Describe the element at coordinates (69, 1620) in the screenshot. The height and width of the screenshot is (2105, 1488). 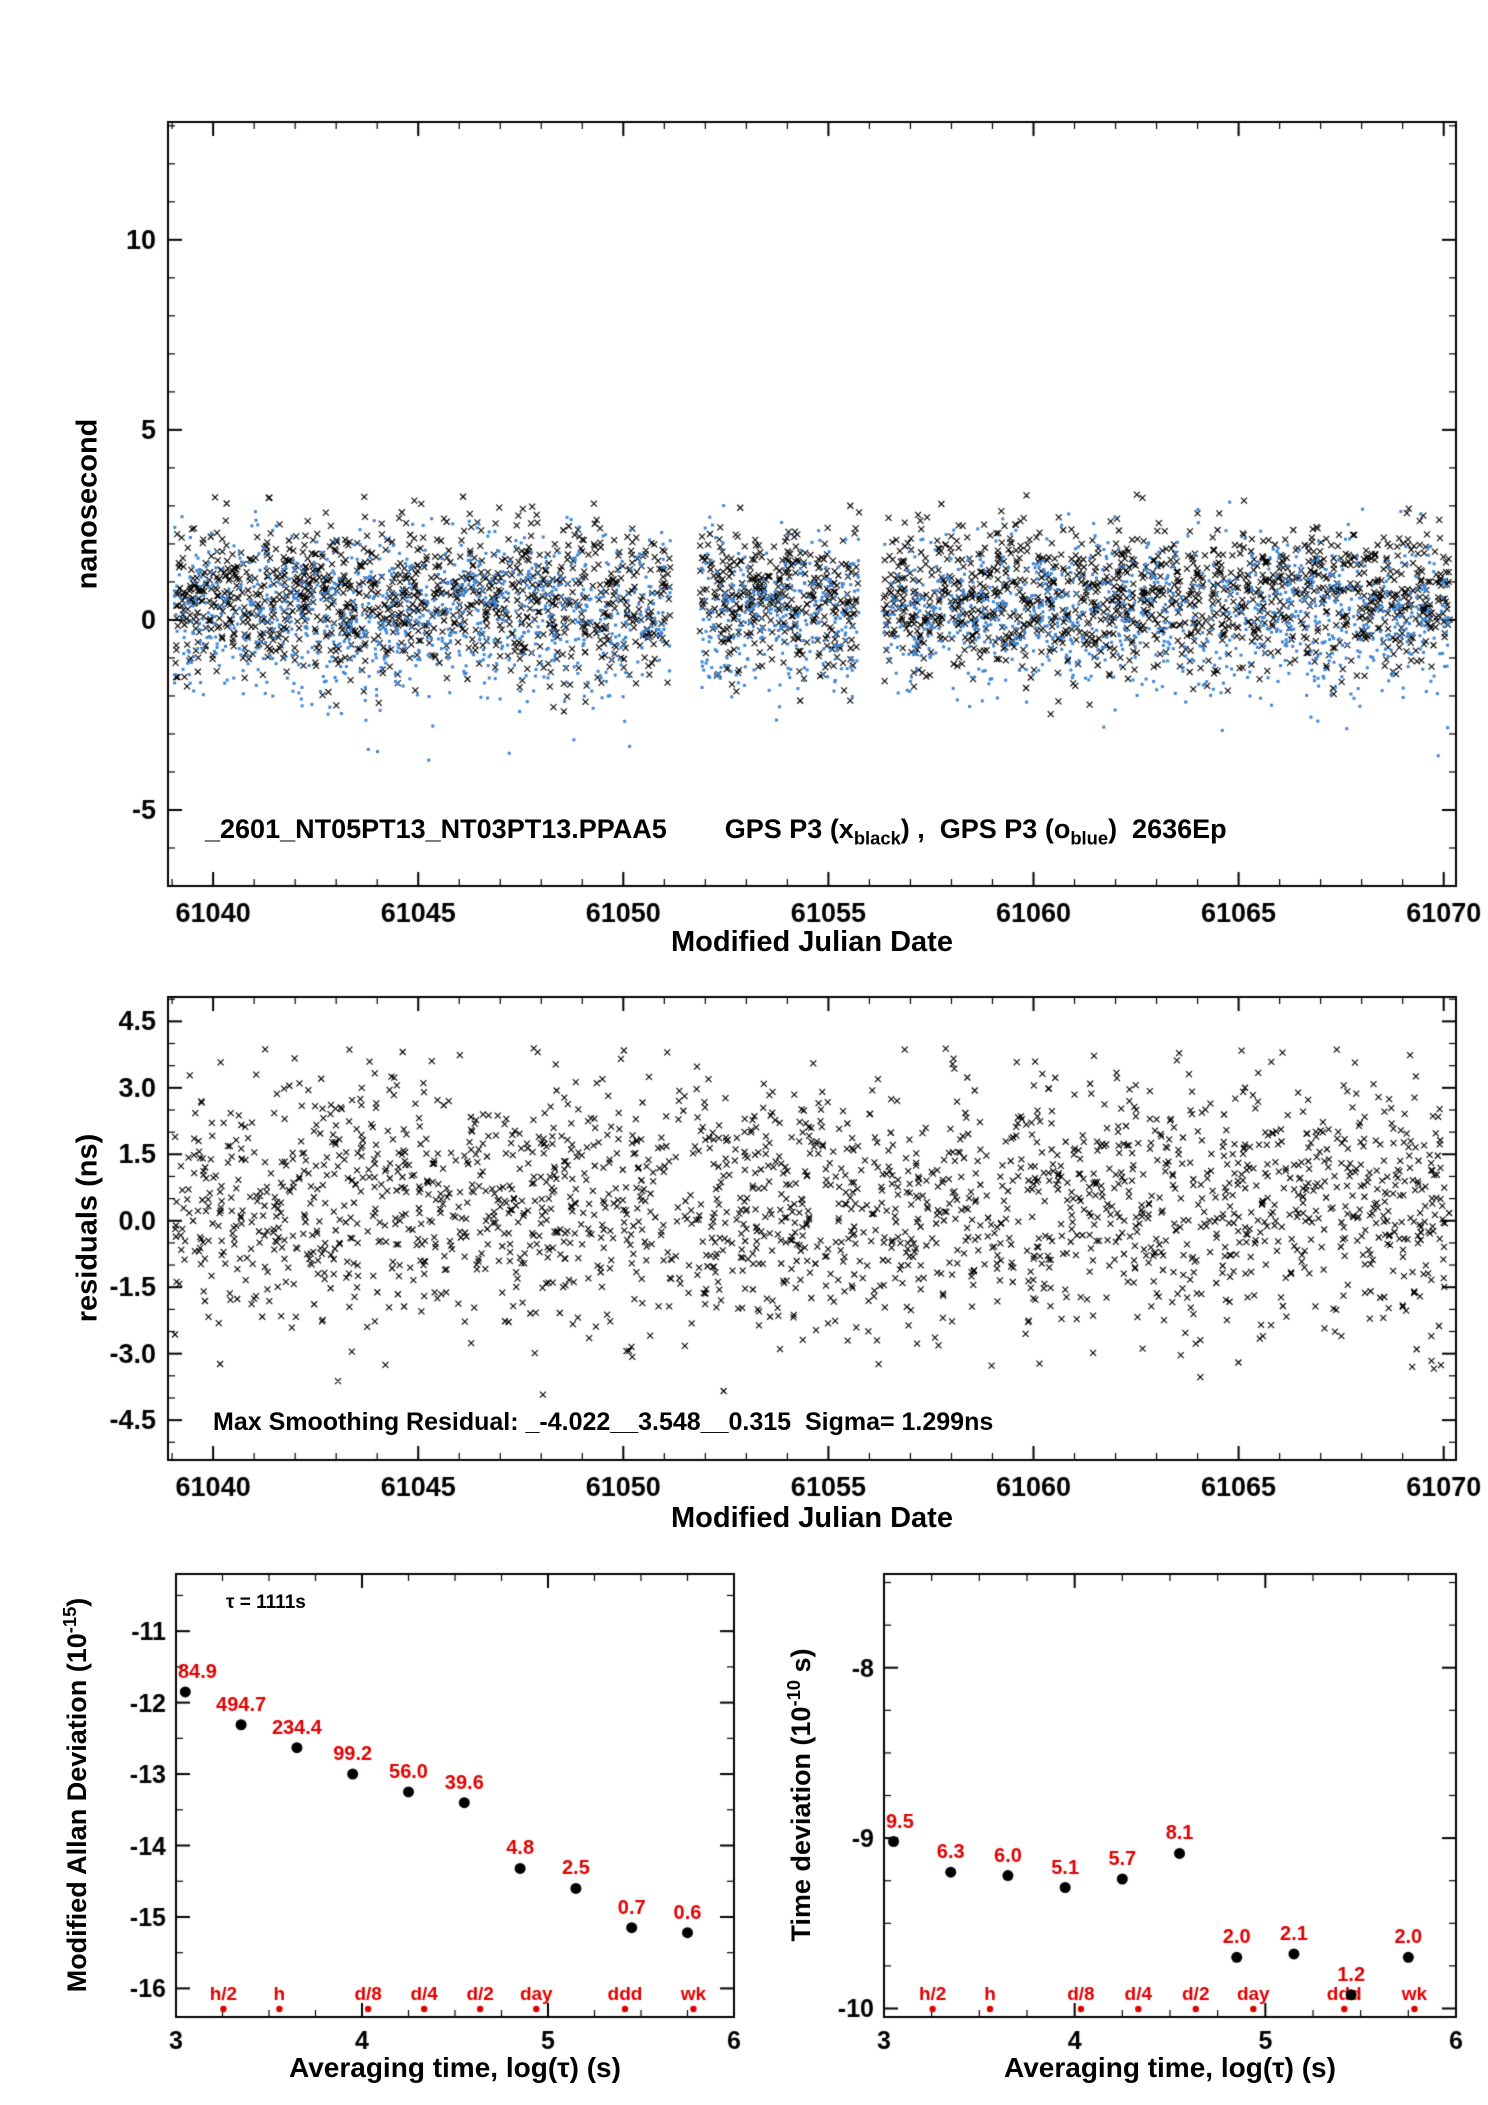
I see `mdev-label-exponent: -15` at that location.